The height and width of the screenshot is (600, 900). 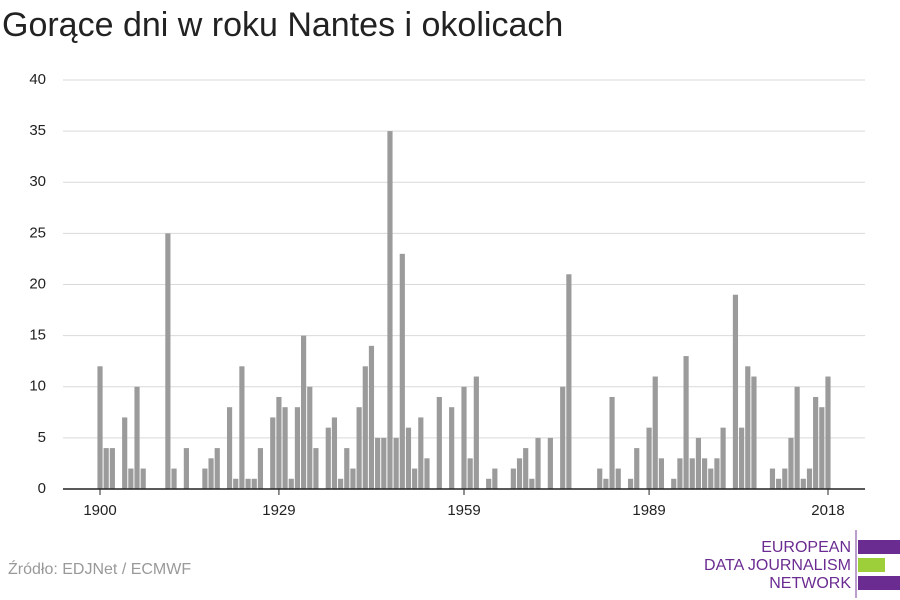 I want to click on source: Źródło: EDJNet / ECMWF, so click(x=99, y=568).